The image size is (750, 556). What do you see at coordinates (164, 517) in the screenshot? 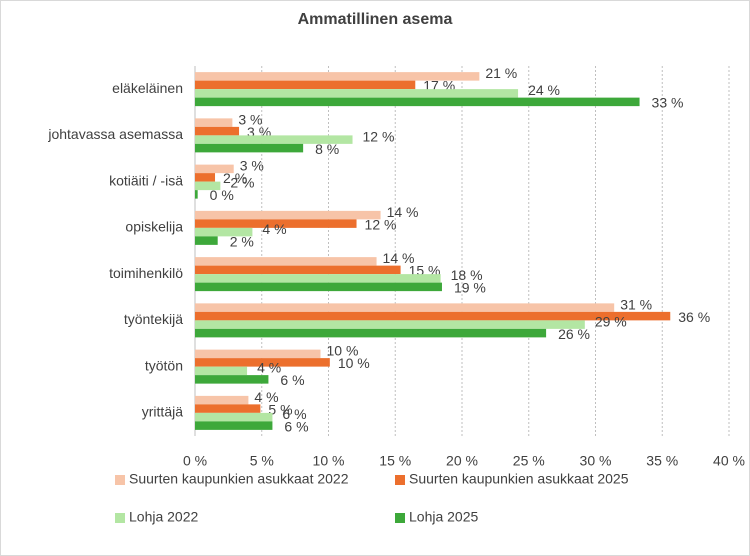
I see `legend-label: Lohja 2022` at bounding box center [164, 517].